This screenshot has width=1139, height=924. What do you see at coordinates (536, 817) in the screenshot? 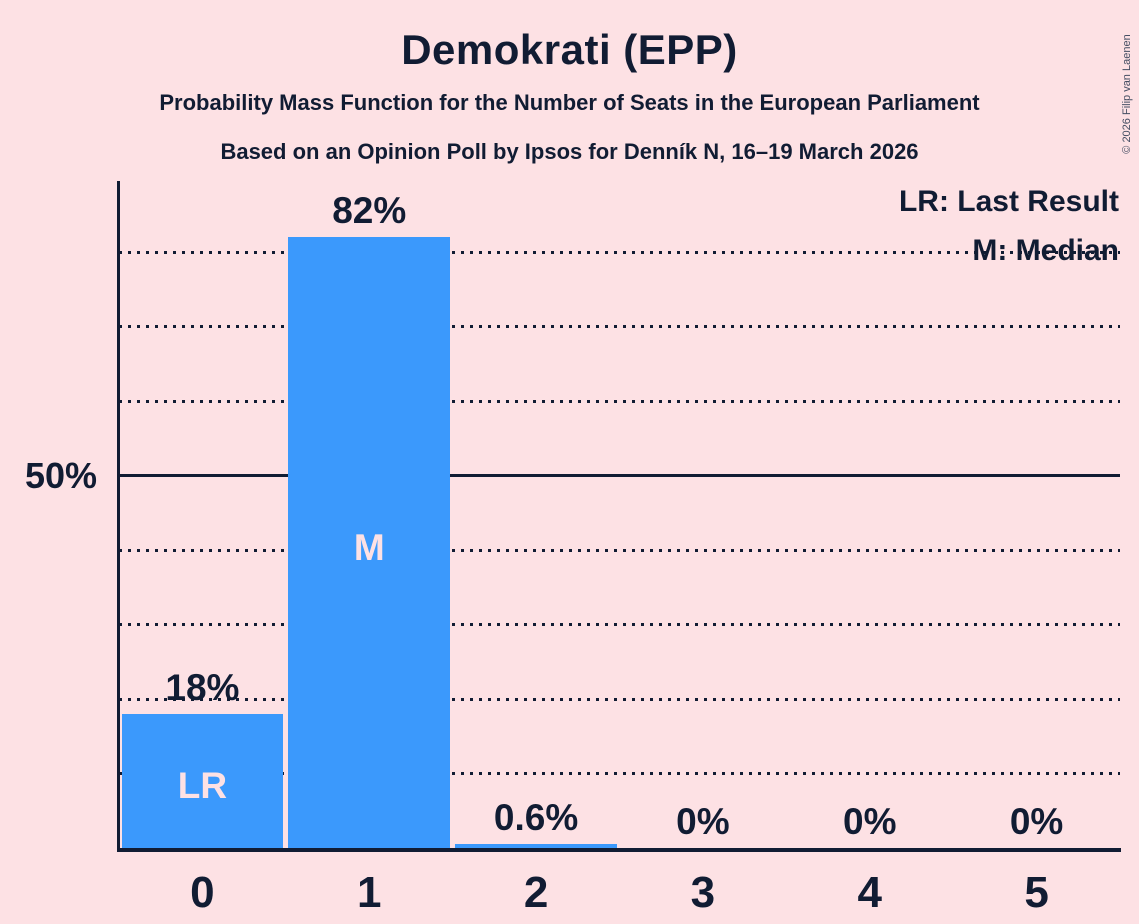
I see `bar-value-label-seats-2: 0.6%` at bounding box center [536, 817].